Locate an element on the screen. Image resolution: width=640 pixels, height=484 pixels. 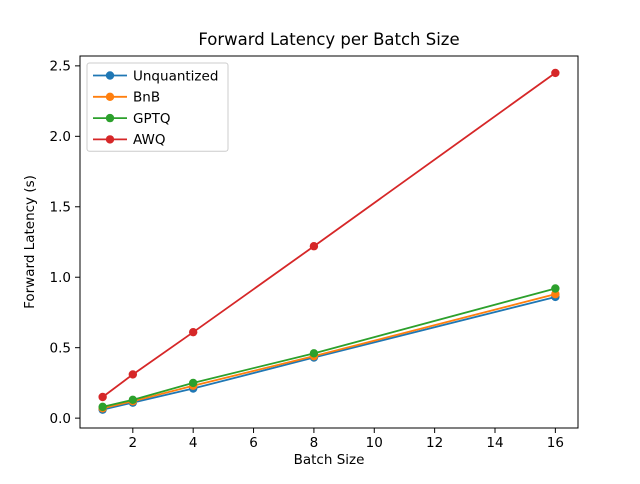
y-axis-ticks: 0.0 0.5 1.0 1.5 2.0 2.5 is located at coordinates (65, 243).